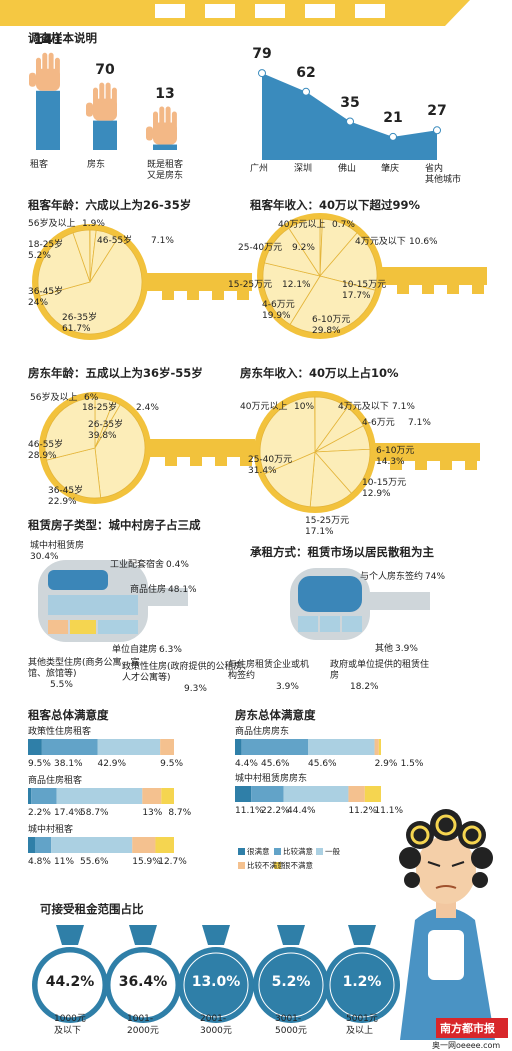  What do you see at coordinates (275, 715) in the screenshot?
I see `section-title: 房东总体满意度` at bounding box center [275, 715].